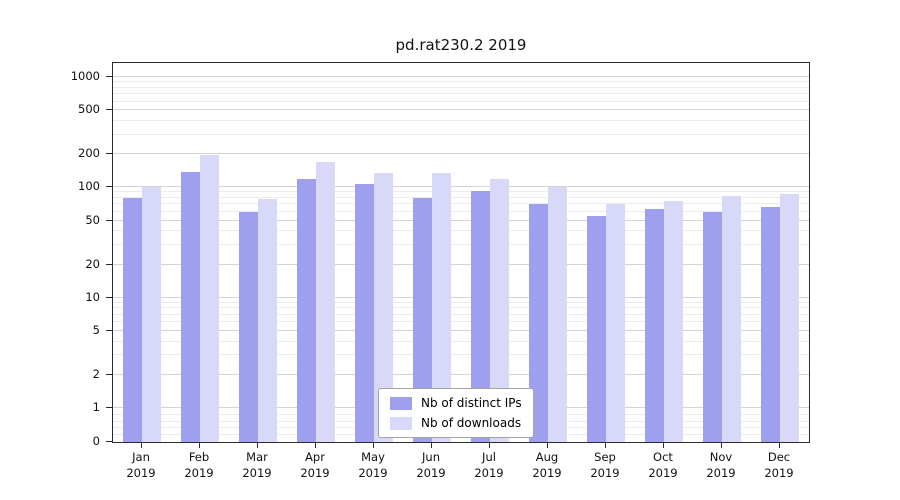 The image size is (900, 500). Describe the element at coordinates (431, 465) in the screenshot. I see `x-axis-tick-label: Jun 2019` at that location.